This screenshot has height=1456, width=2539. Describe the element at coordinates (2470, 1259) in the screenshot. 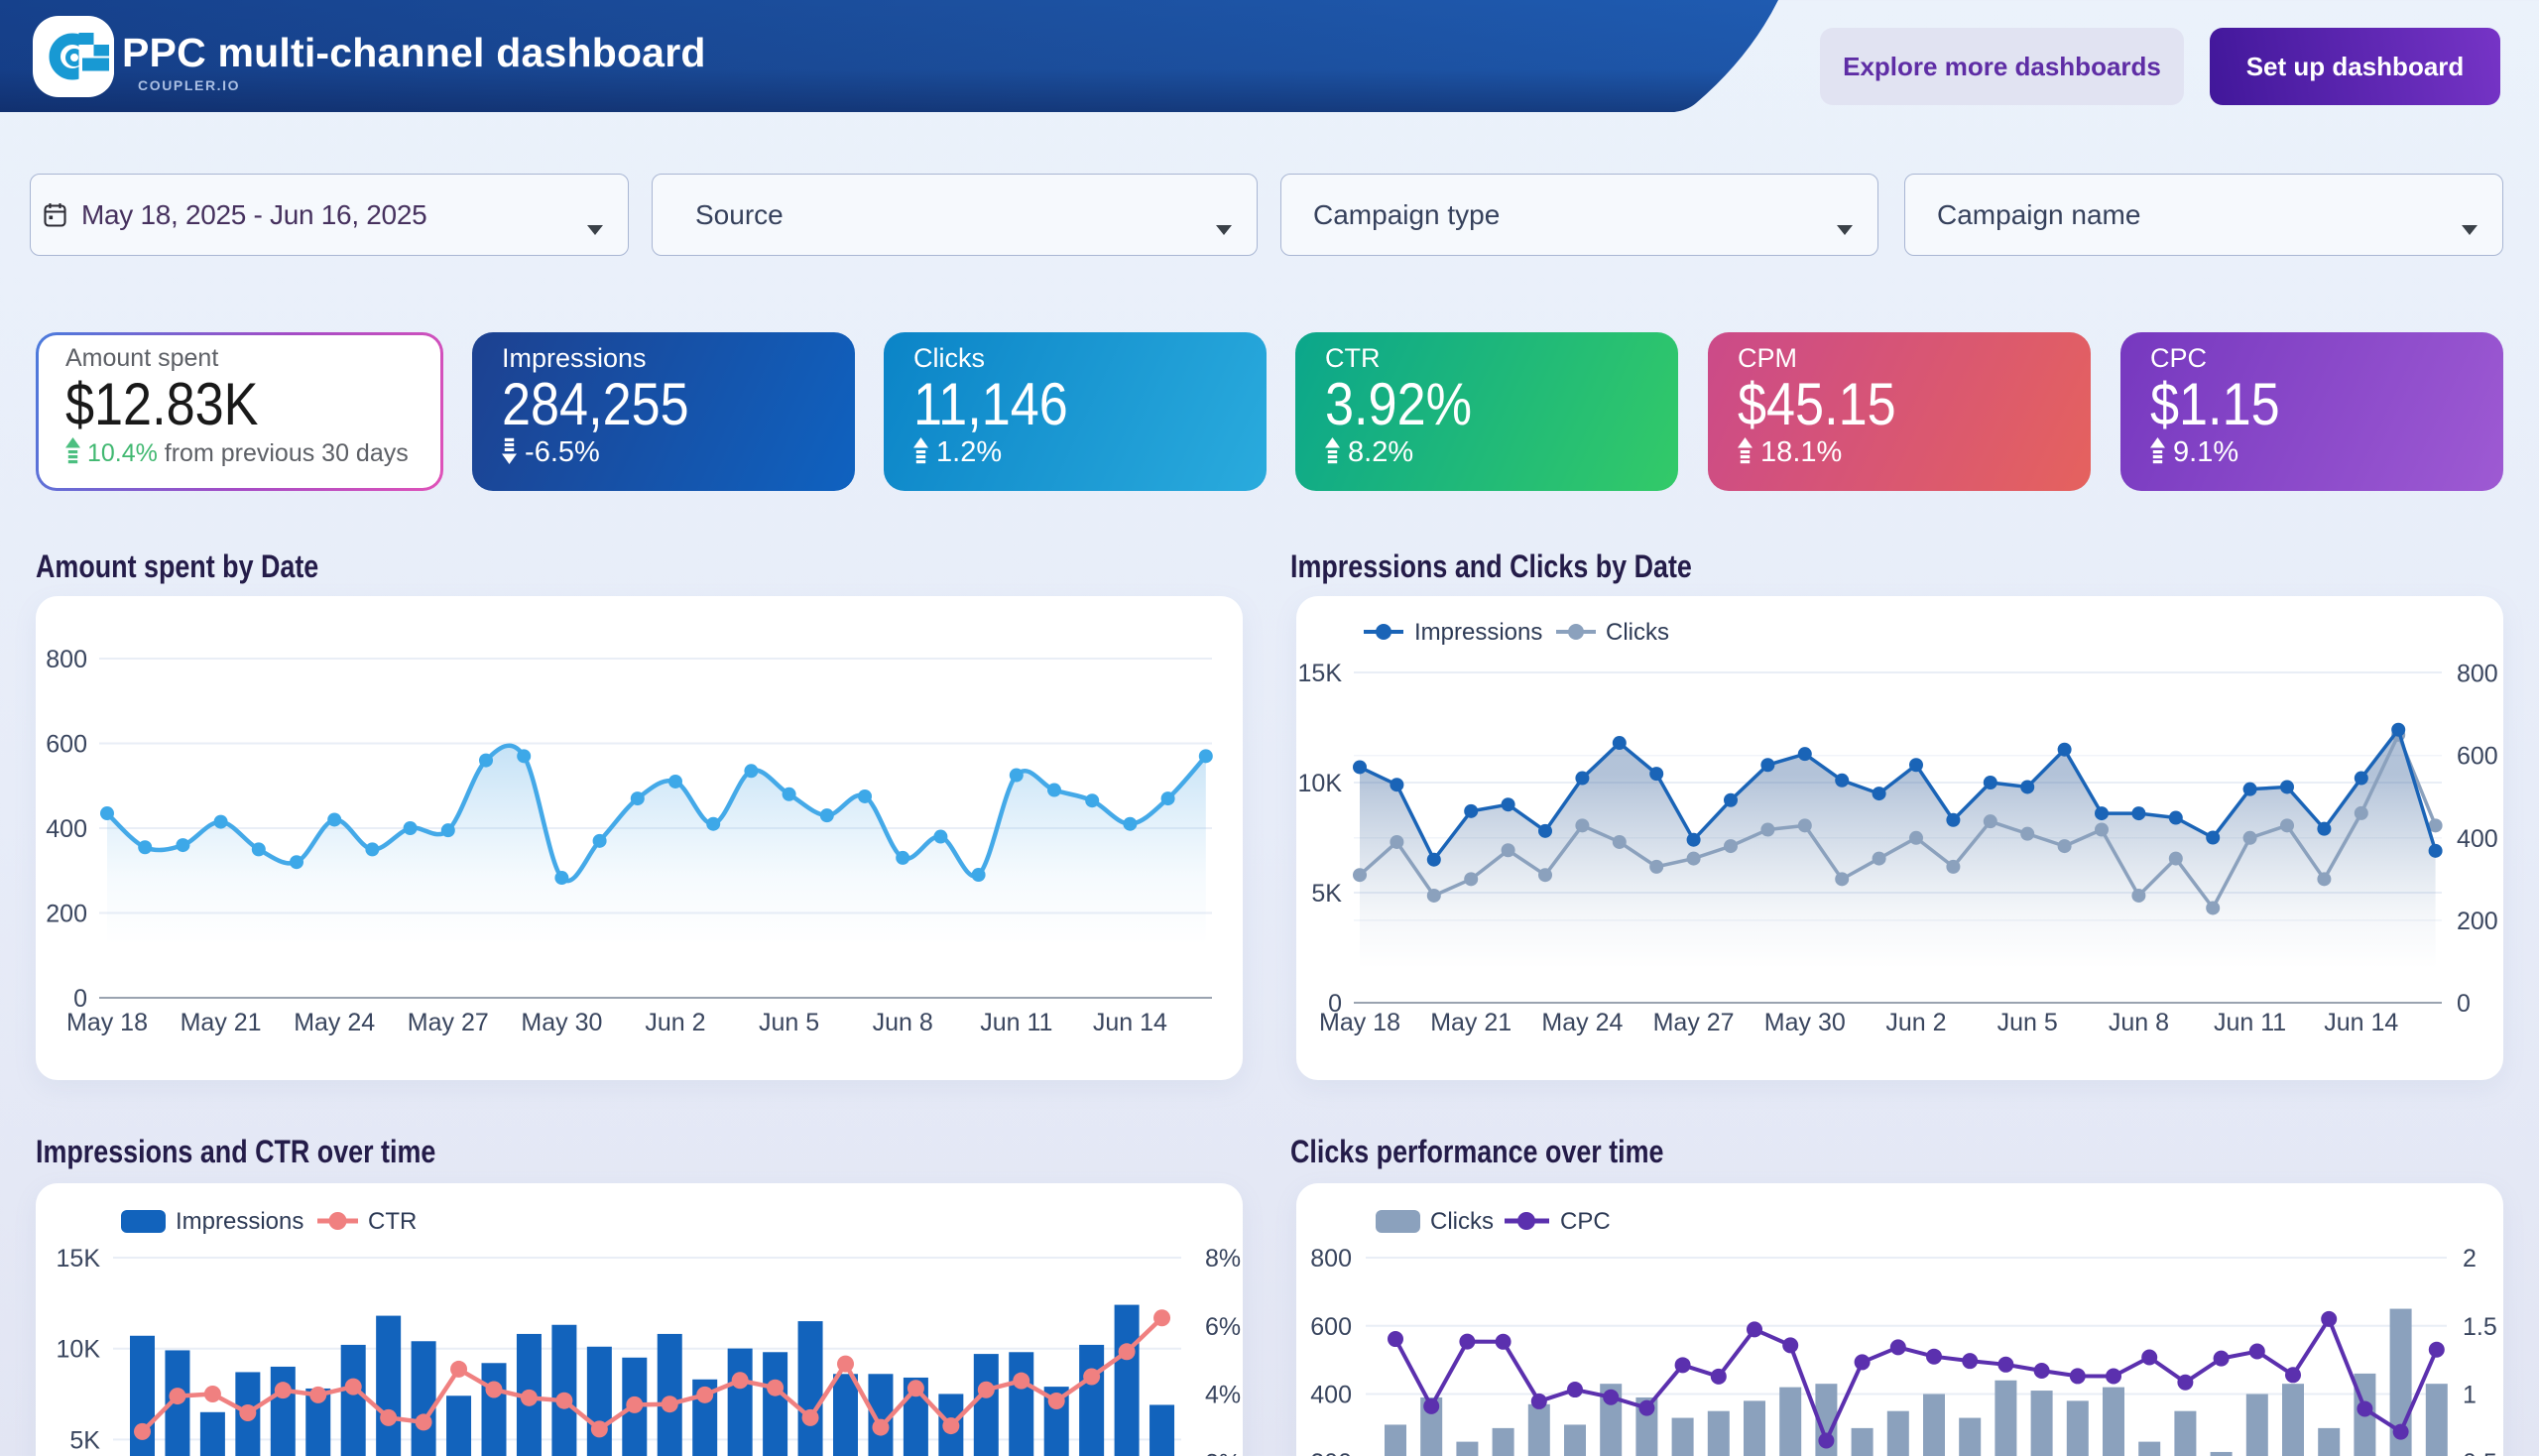

I see `svg-text: 2` at that location.